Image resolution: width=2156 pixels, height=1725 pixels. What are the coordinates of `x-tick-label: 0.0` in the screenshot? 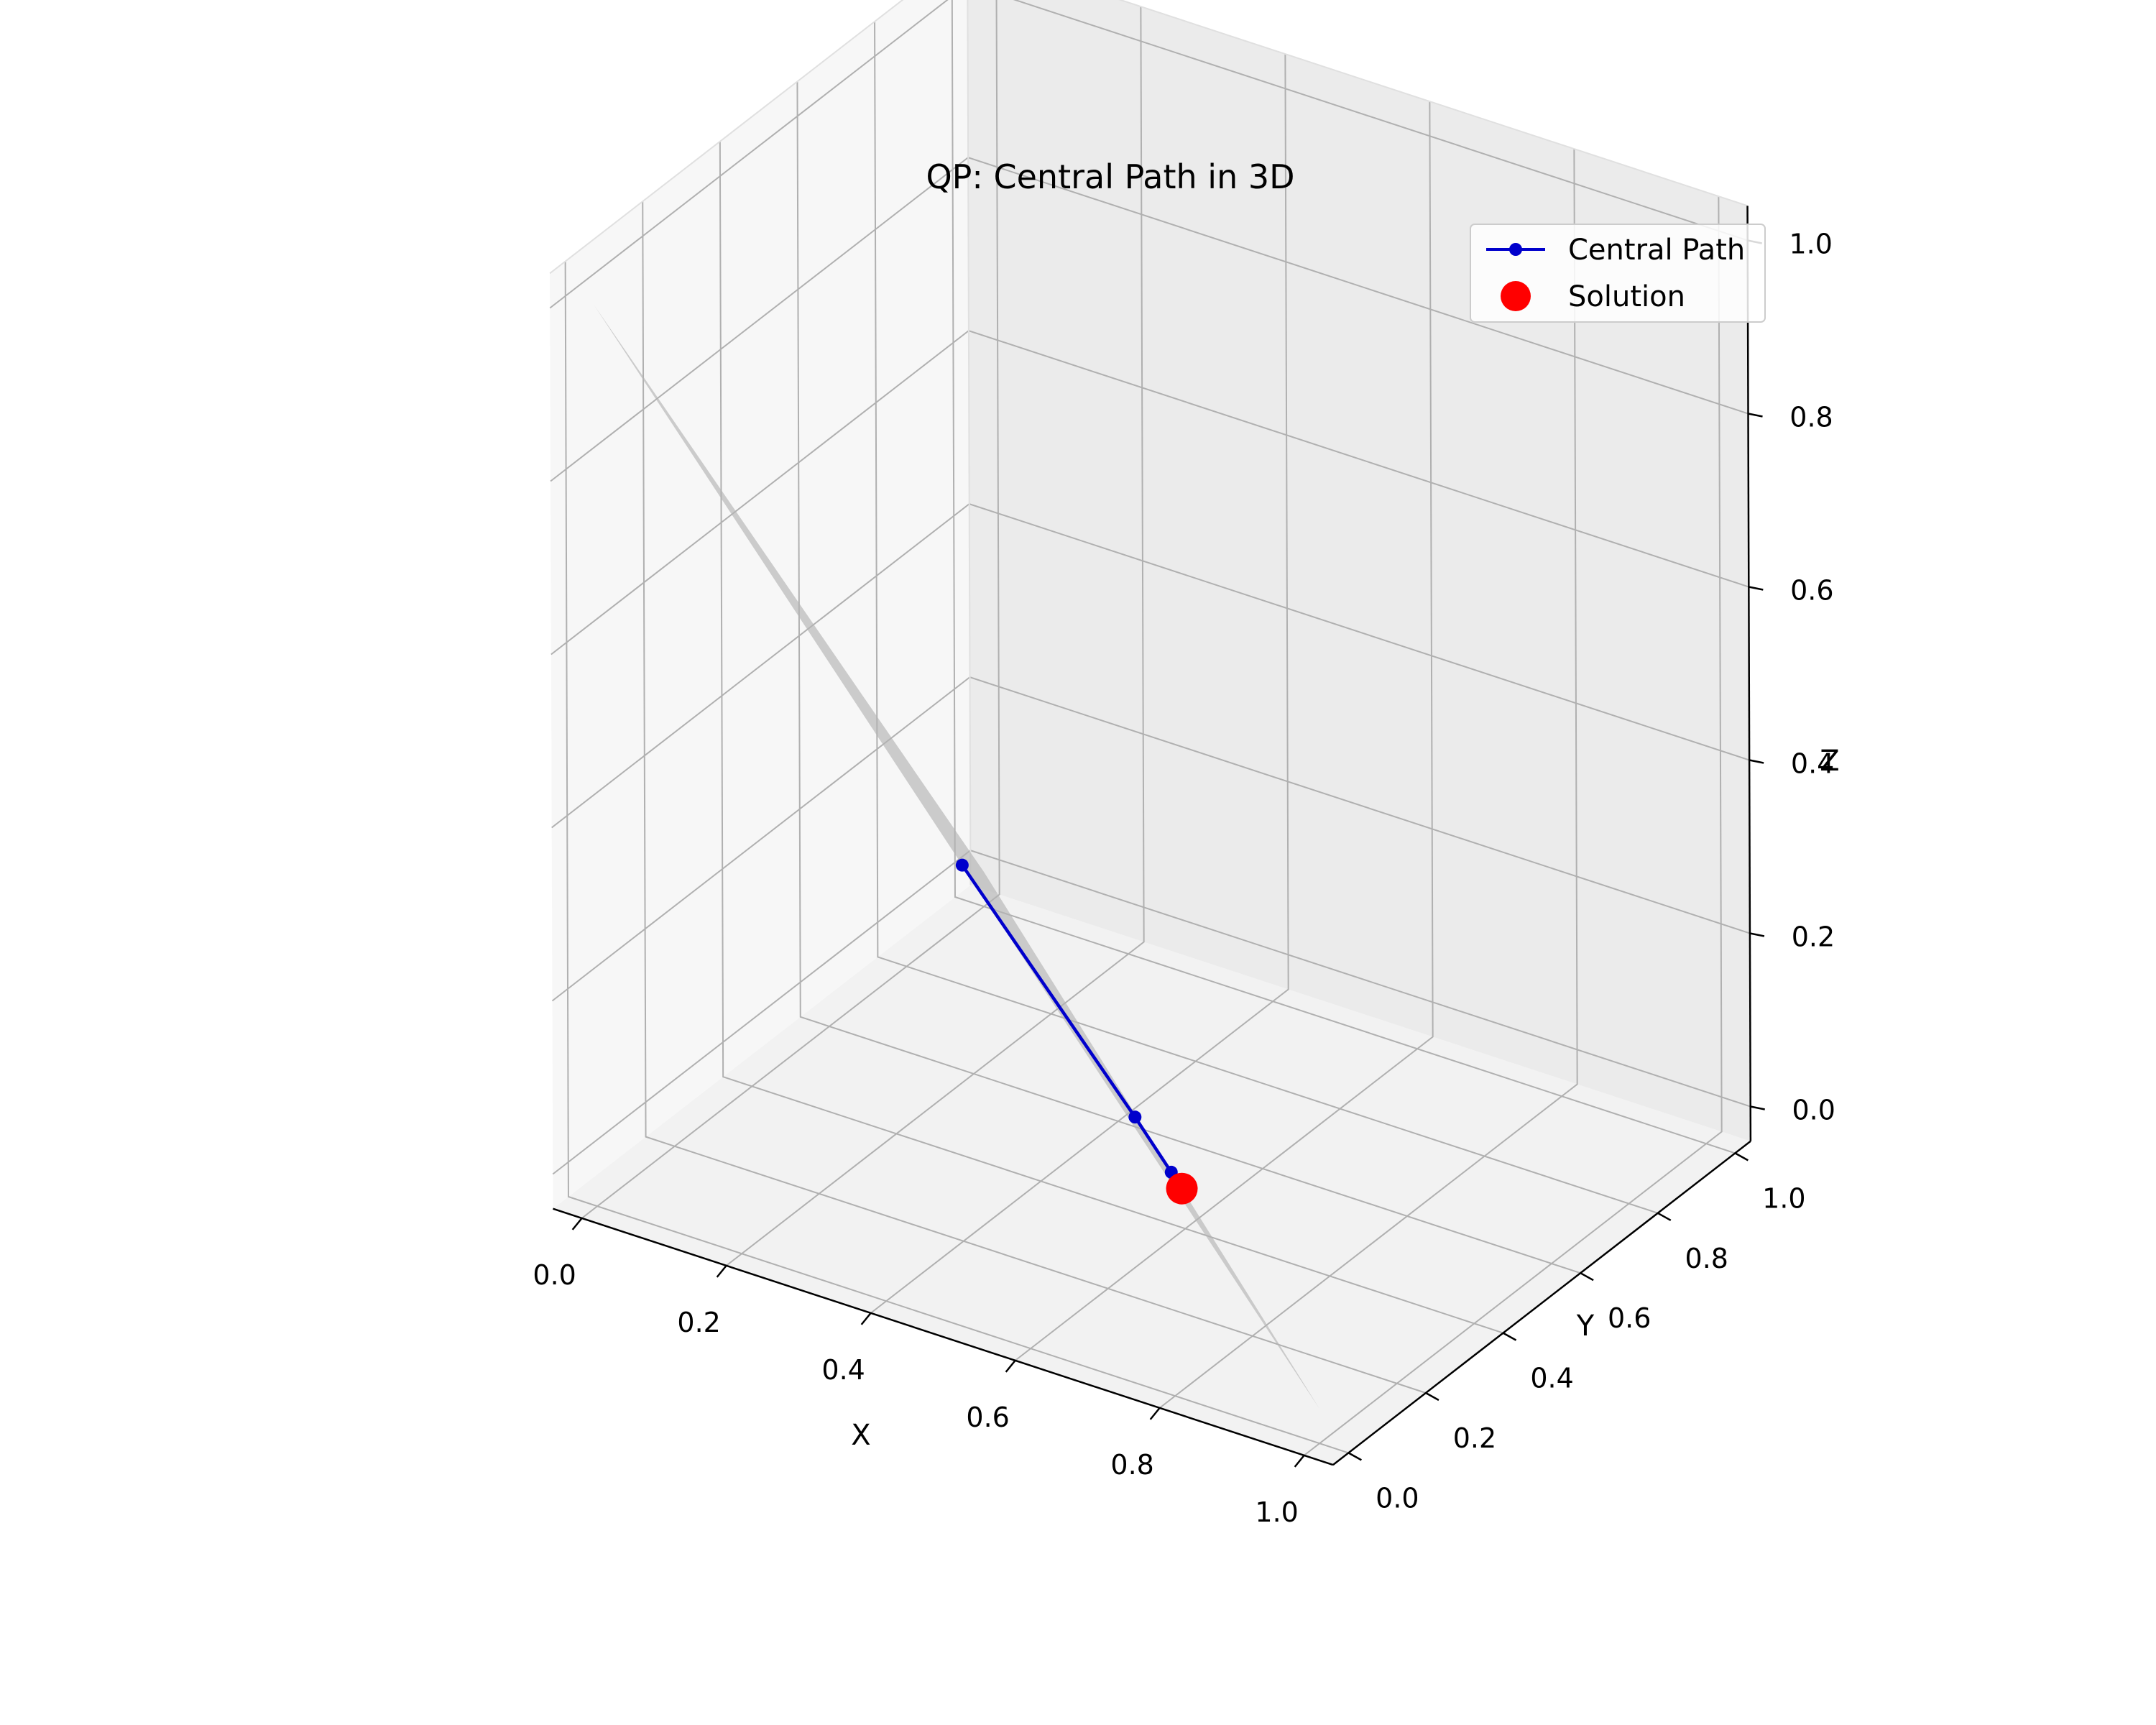 It's located at (555, 1275).